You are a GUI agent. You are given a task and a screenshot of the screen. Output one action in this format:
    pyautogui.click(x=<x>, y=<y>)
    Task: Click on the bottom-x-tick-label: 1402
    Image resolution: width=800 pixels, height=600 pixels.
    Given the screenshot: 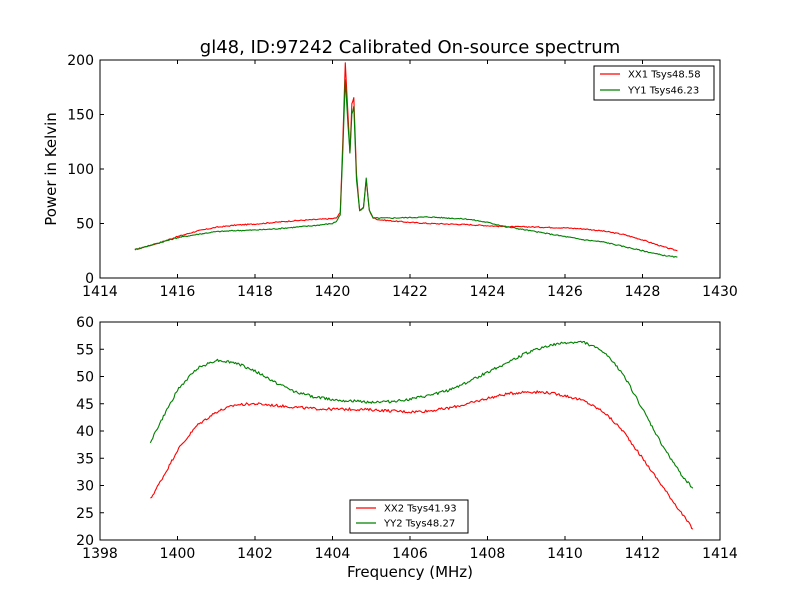 What is the action you would take?
    pyautogui.click(x=255, y=554)
    